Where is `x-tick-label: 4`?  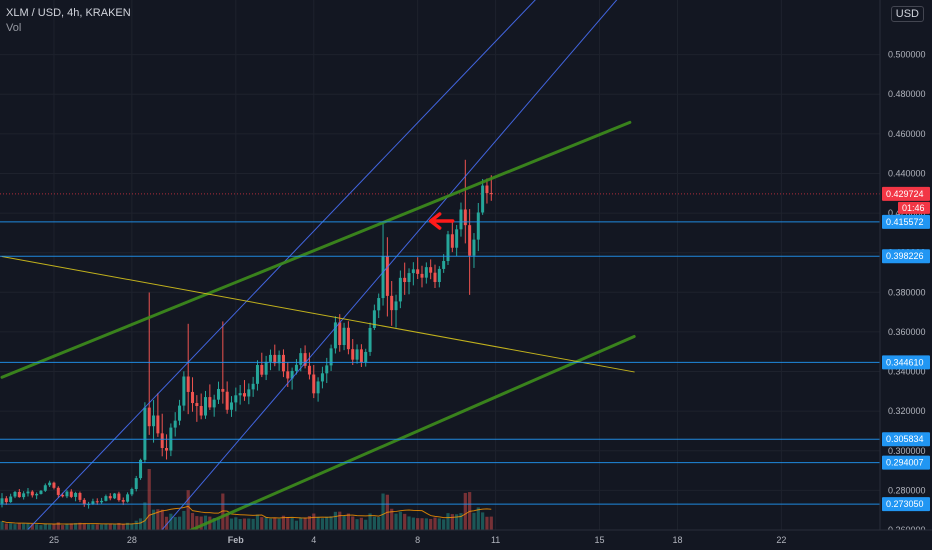 x-tick-label: 4 is located at coordinates (313, 540).